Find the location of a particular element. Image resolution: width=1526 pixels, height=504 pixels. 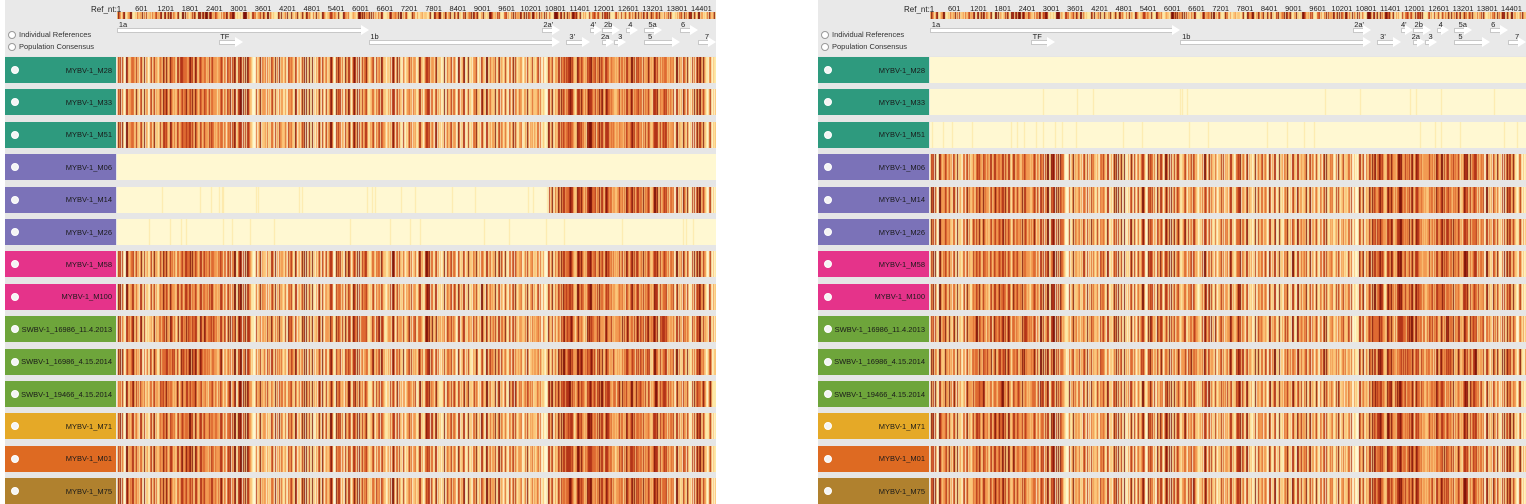

sample-row: SWBV-1_16986_11.4.2013 is located at coordinates (1172, 329).